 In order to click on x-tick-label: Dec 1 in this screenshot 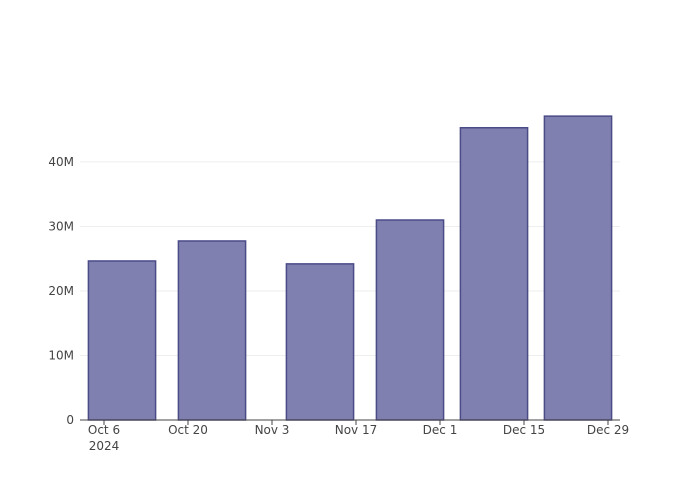, I will do `click(440, 430)`.